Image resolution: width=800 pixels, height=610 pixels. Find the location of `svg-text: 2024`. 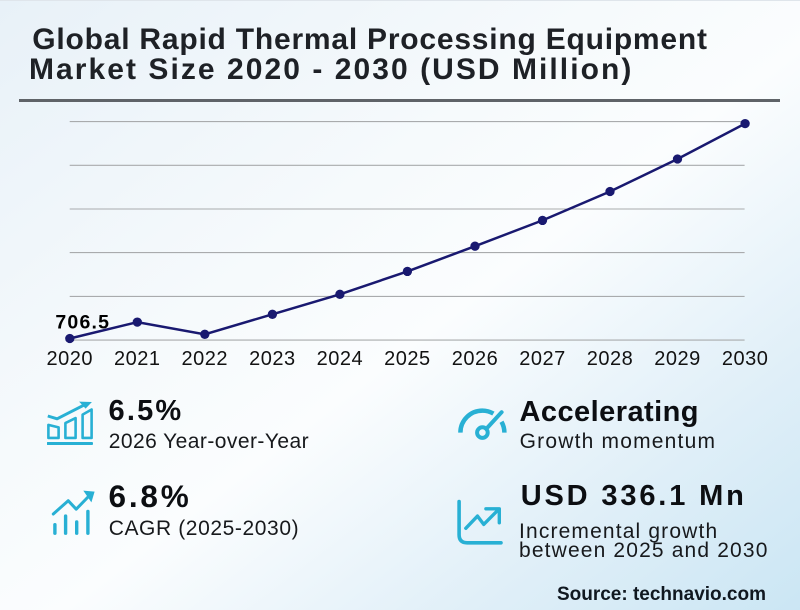

svg-text: 2024 is located at coordinates (340, 359).